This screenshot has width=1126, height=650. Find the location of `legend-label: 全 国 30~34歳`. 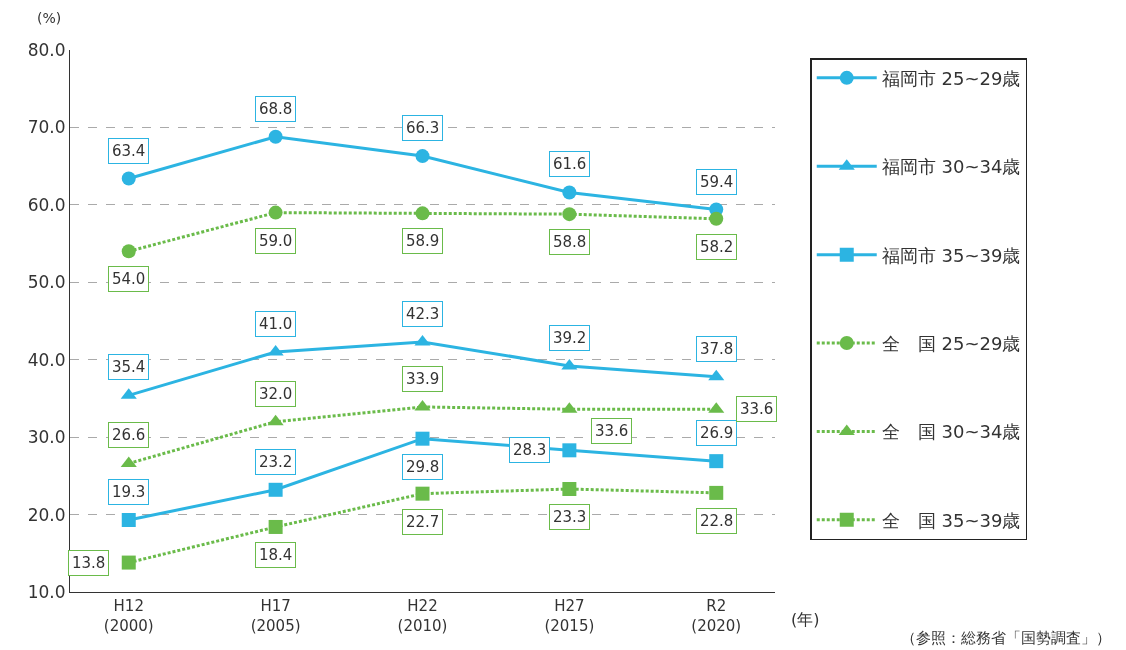

legend-label: 全 国 30~34歳 is located at coordinates (951, 432).